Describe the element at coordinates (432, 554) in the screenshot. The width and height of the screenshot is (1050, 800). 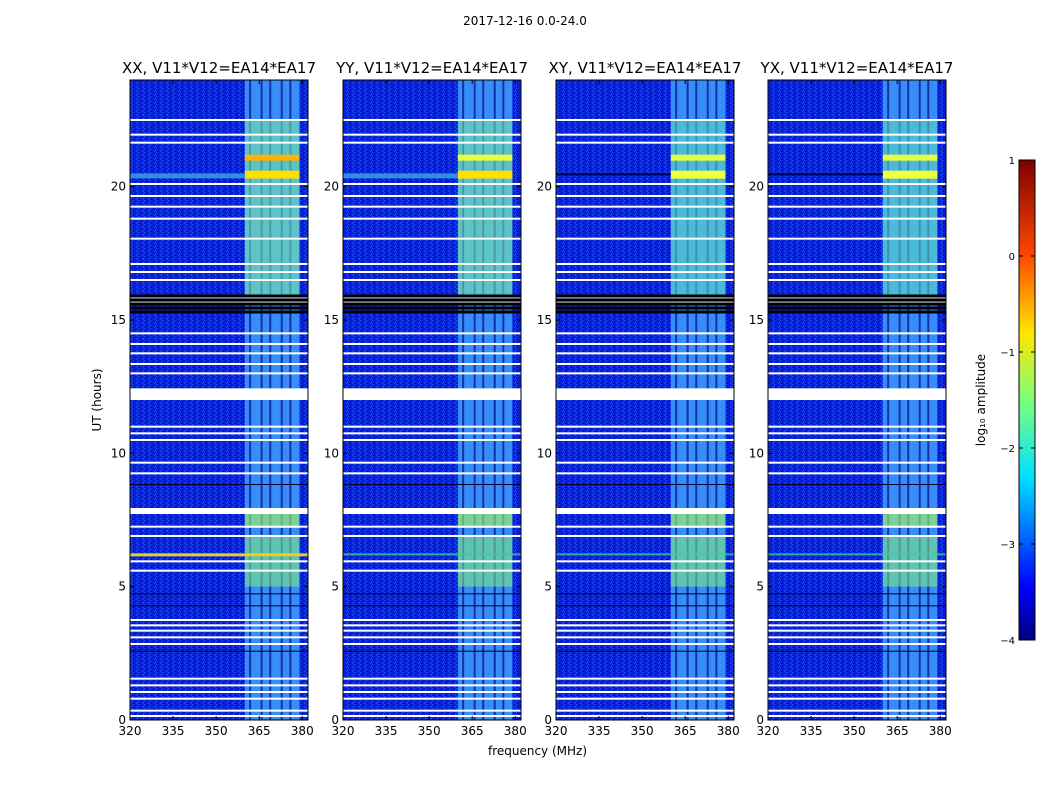
I see `rfi-line-6h` at that location.